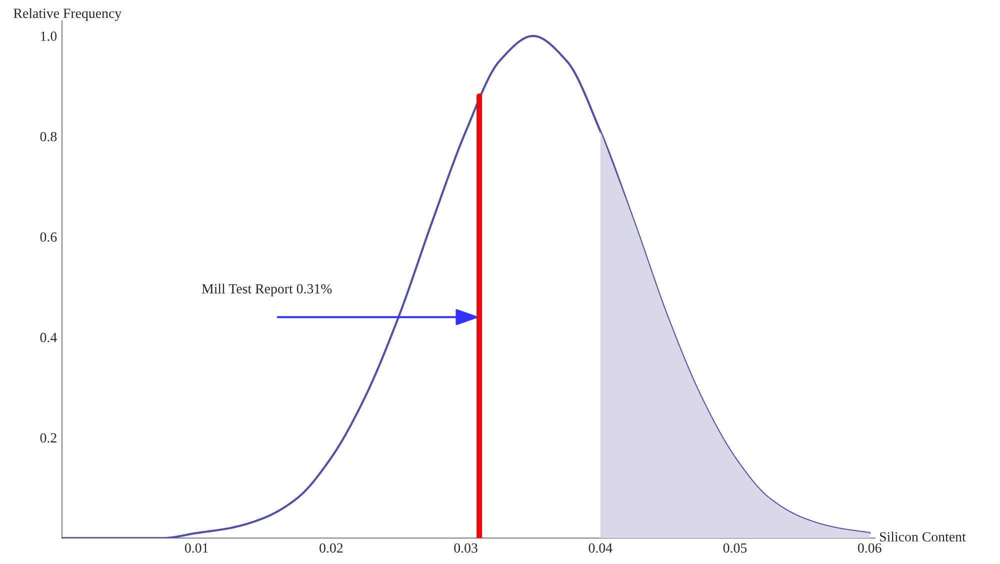 The width and height of the screenshot is (1000, 564). Describe the element at coordinates (870, 548) in the screenshot. I see `x-tick-label: 0.06` at that location.